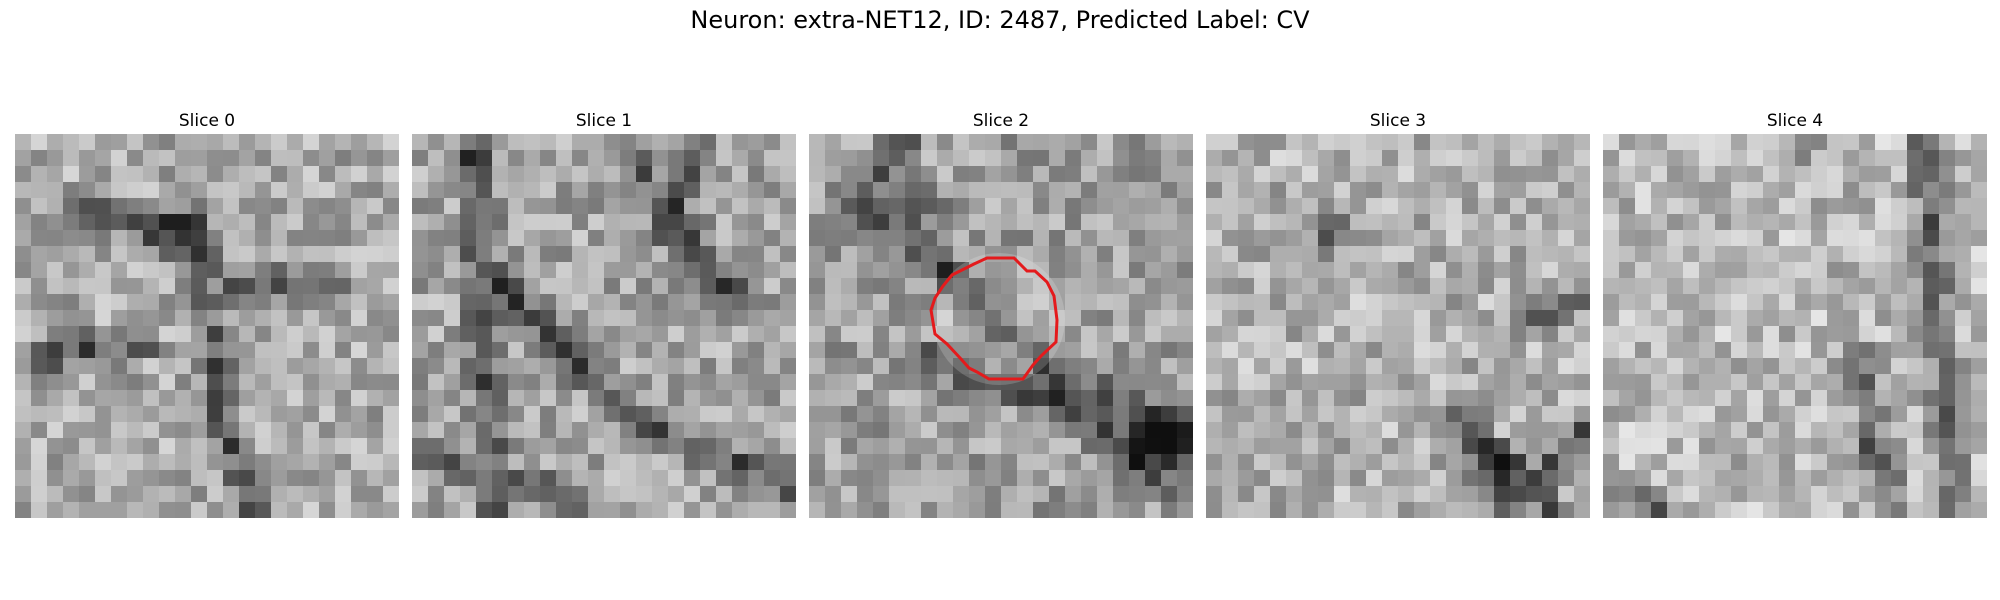 Image resolution: width=2000 pixels, height=600 pixels. What do you see at coordinates (604, 121) in the screenshot?
I see `slice-title-1: Slice 1` at bounding box center [604, 121].